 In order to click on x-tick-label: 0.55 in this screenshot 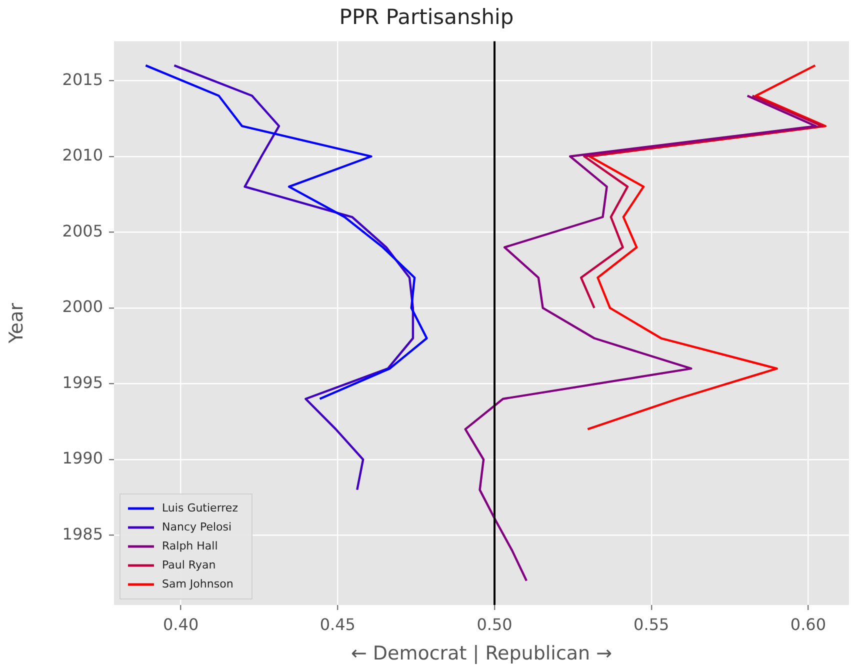, I will do `click(652, 624)`.